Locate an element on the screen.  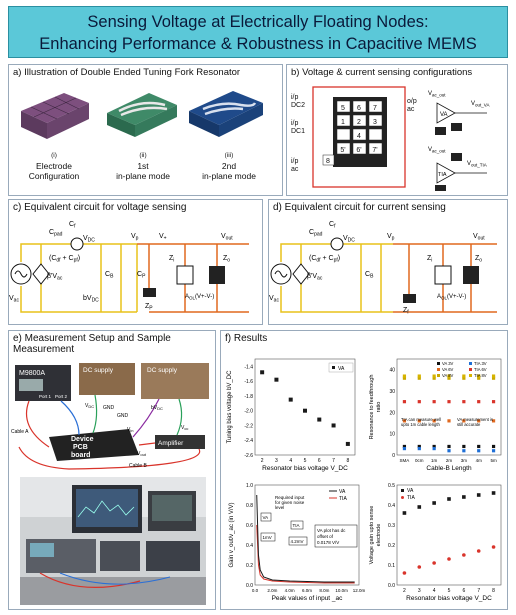
chart3-ytick: 0.2 is located at coordinates (249, 566).